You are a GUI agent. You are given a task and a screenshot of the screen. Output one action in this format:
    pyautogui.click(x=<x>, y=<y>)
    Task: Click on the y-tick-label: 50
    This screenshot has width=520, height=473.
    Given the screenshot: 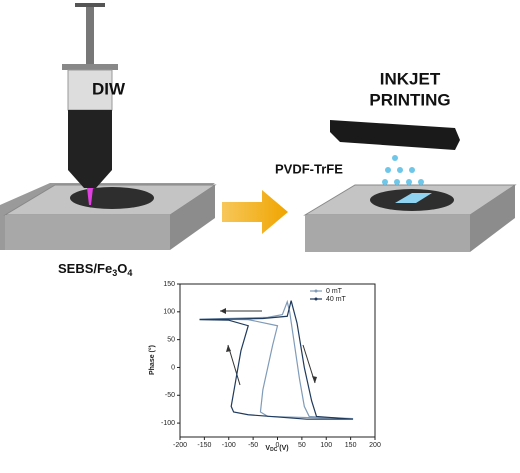 What is the action you would take?
    pyautogui.click(x=171, y=339)
    